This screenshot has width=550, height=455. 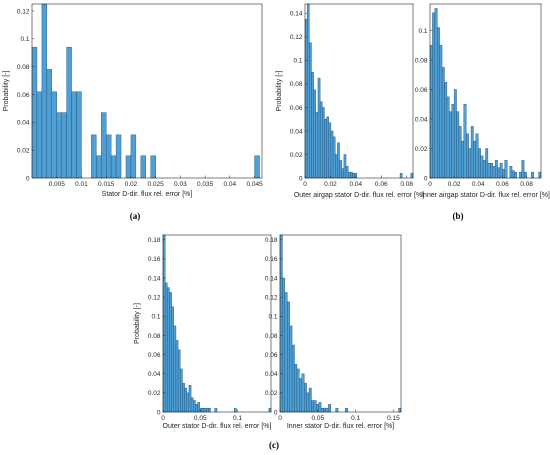 What do you see at coordinates (24, 39) in the screenshot?
I see `y-tick-label-a-5: 0.1` at bounding box center [24, 39].